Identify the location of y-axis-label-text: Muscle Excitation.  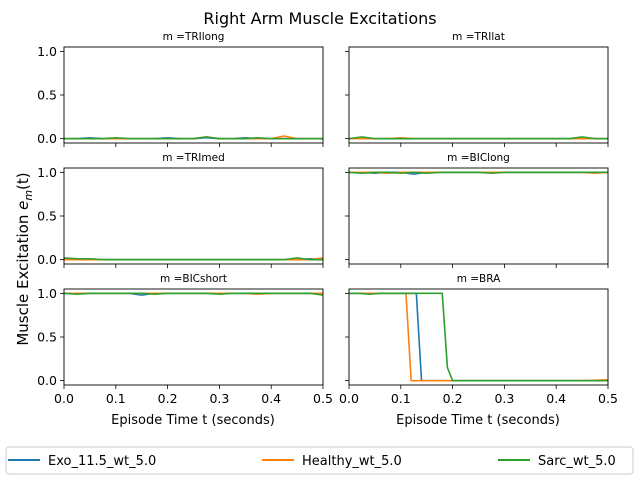
(23, 278).